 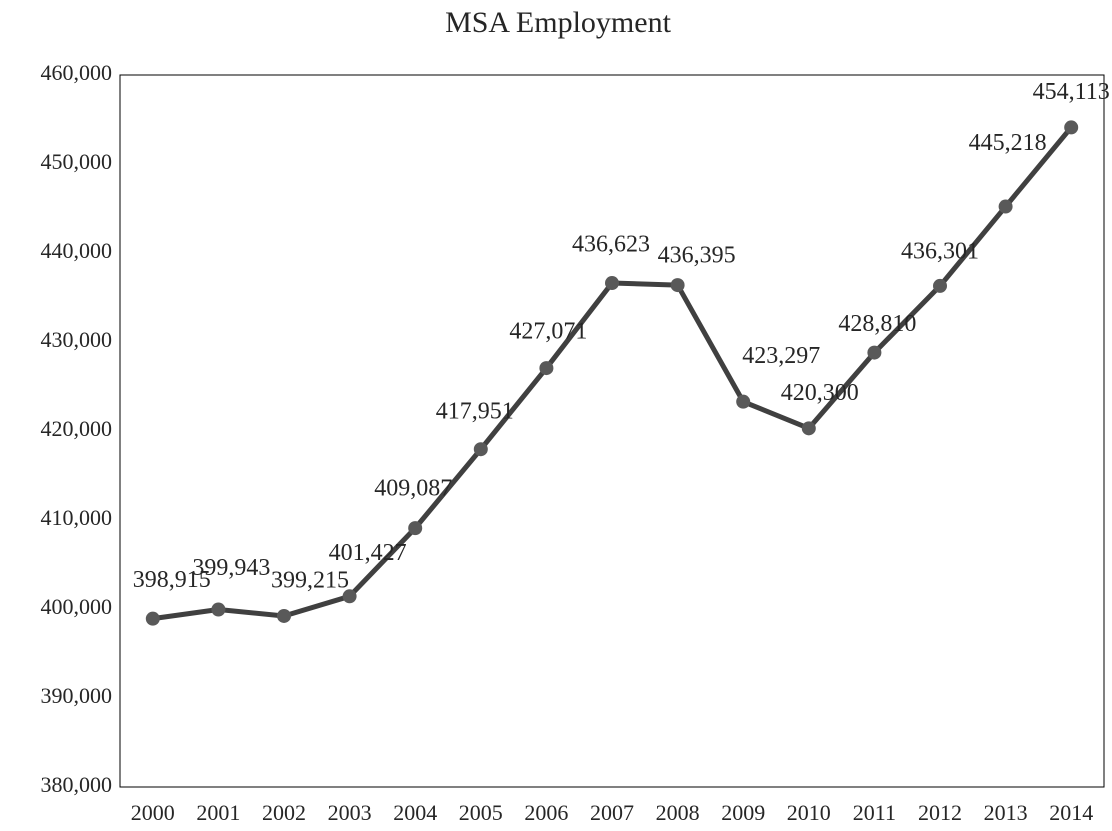 What do you see at coordinates (310, 580) in the screenshot?
I see `data-label: 399,215` at bounding box center [310, 580].